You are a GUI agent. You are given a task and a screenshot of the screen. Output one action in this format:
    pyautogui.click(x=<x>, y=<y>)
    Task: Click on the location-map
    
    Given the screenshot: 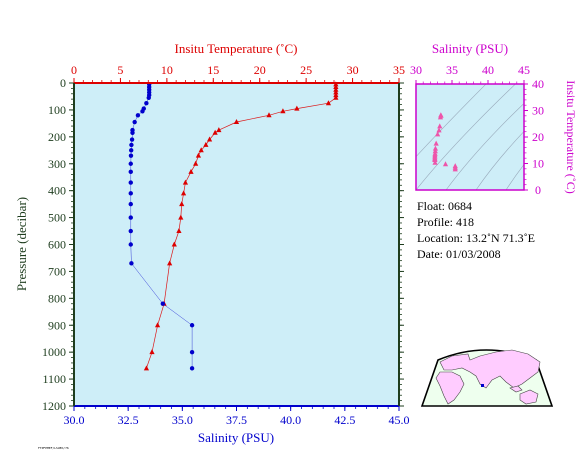 What is the action you would take?
    pyautogui.click(x=487, y=378)
    